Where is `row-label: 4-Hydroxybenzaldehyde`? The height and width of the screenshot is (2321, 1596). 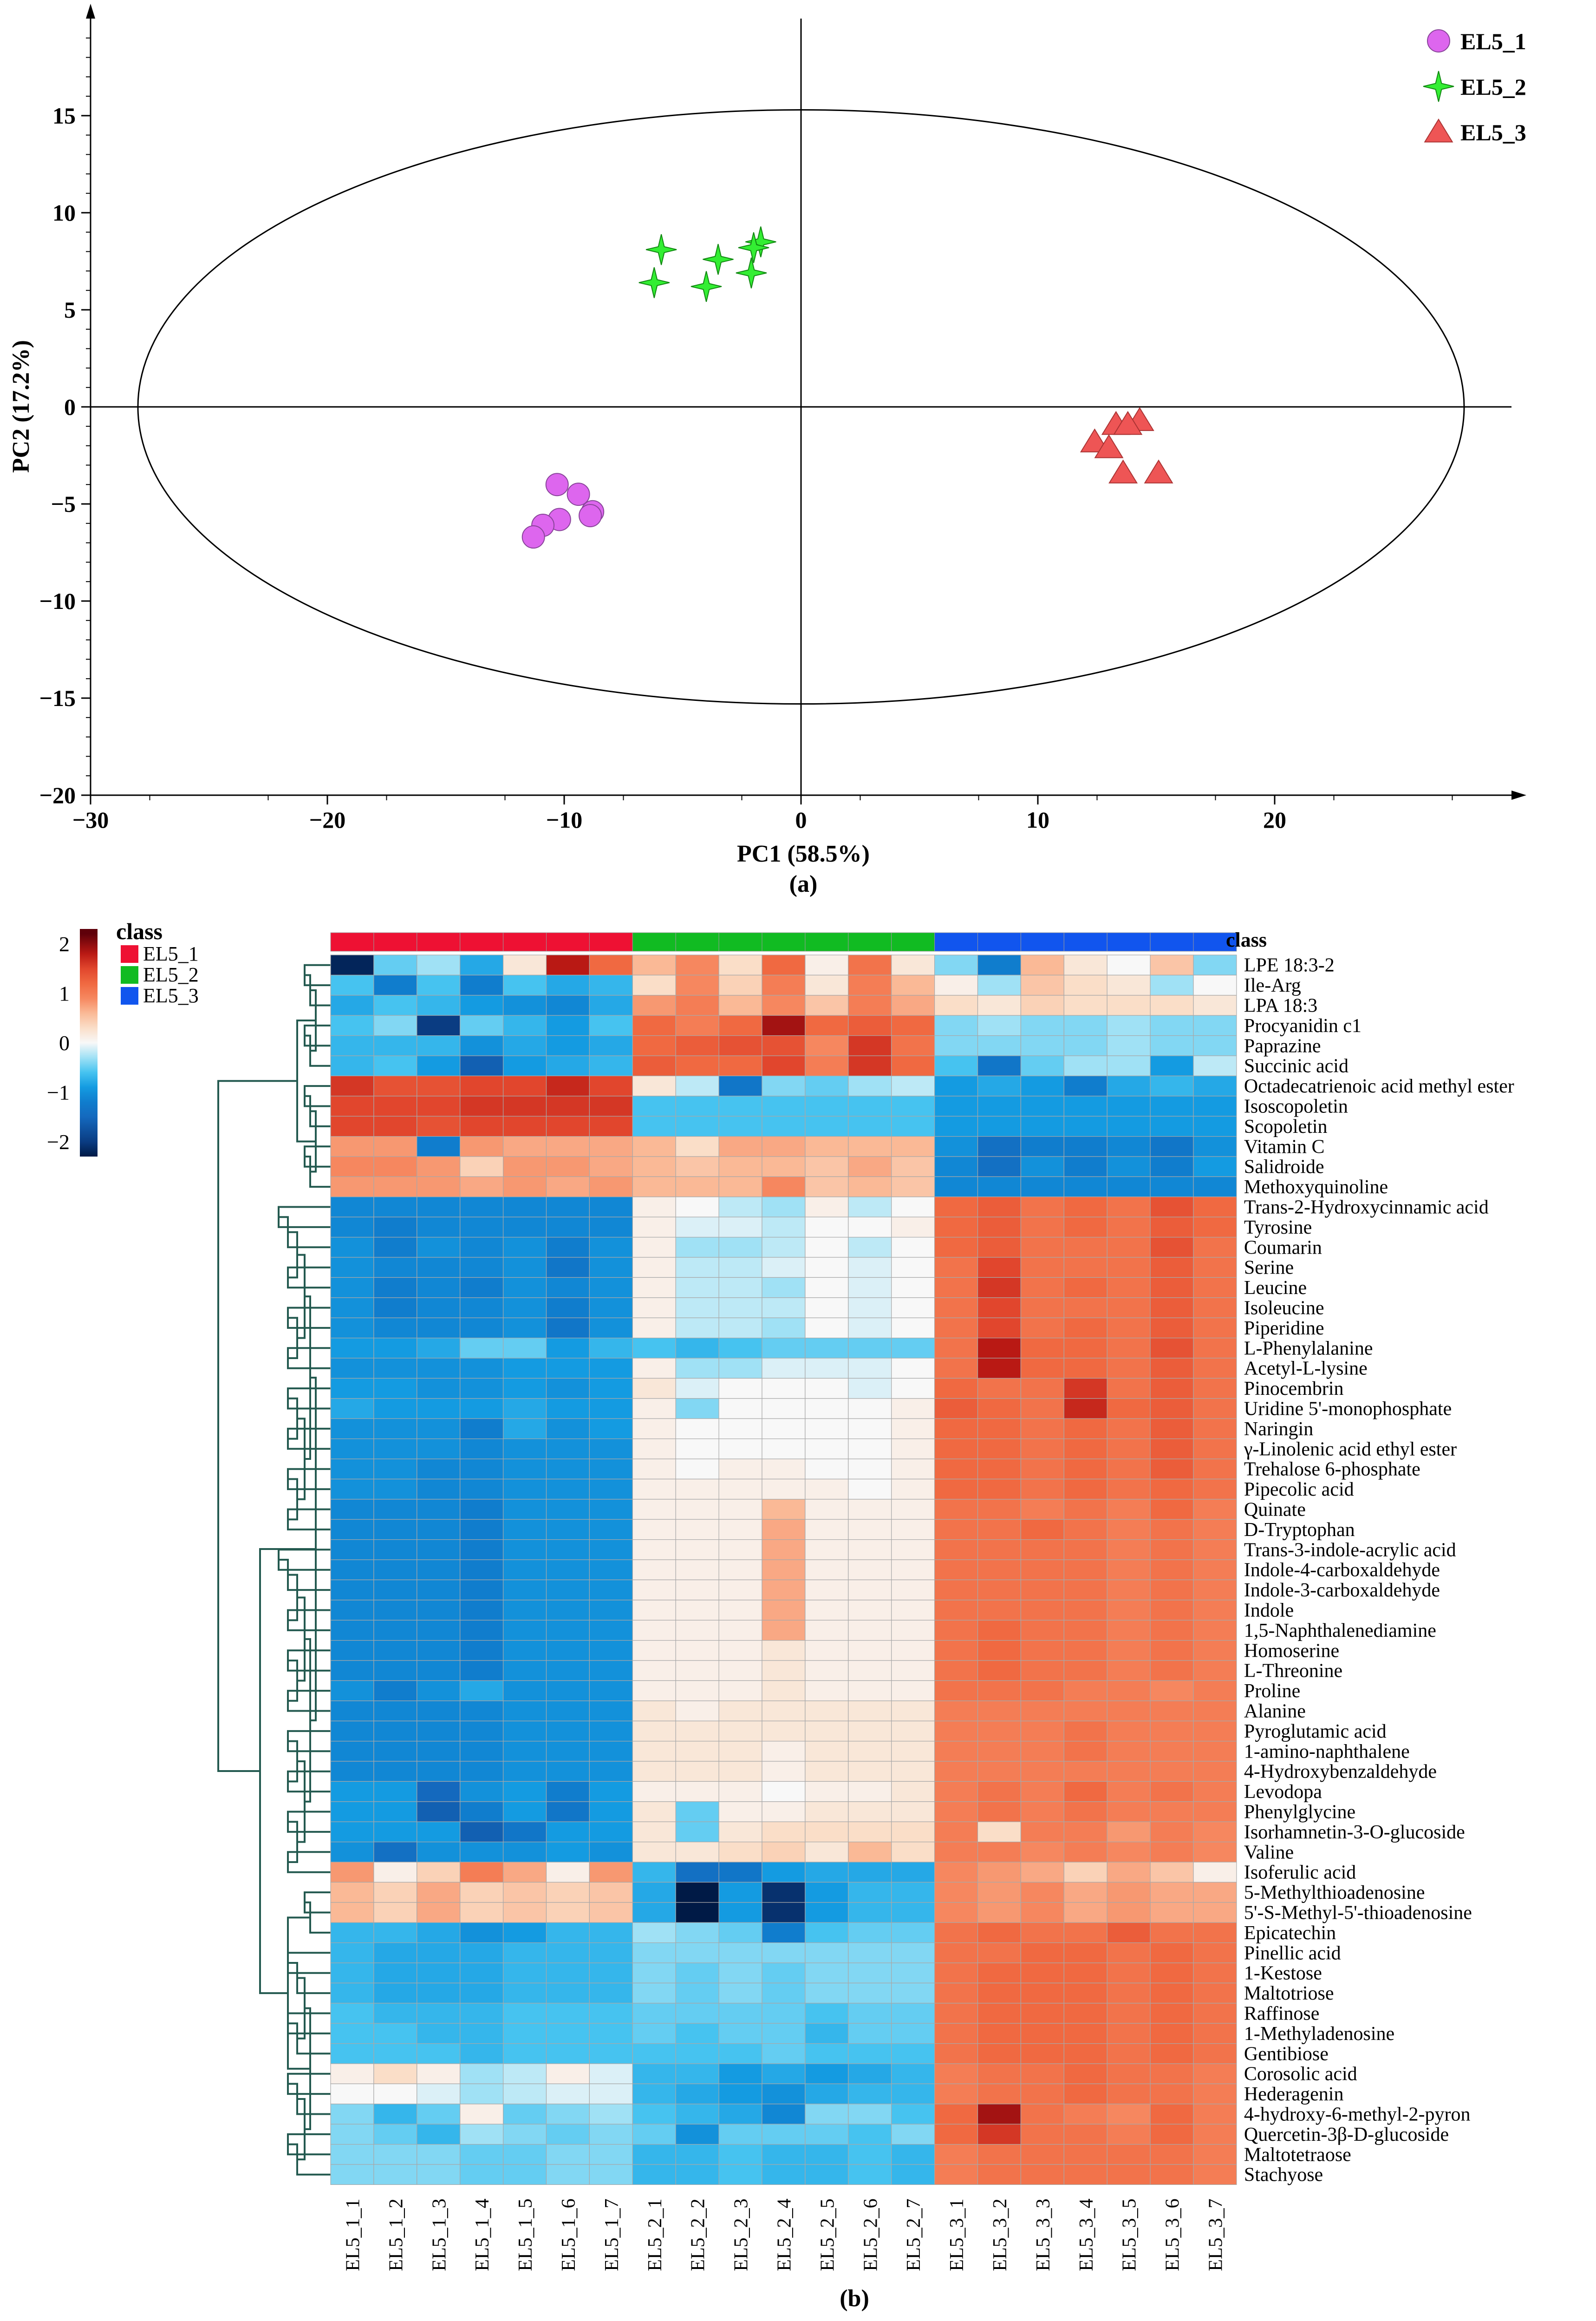 row-label: 4-Hydroxybenzaldehyde is located at coordinates (1340, 1772).